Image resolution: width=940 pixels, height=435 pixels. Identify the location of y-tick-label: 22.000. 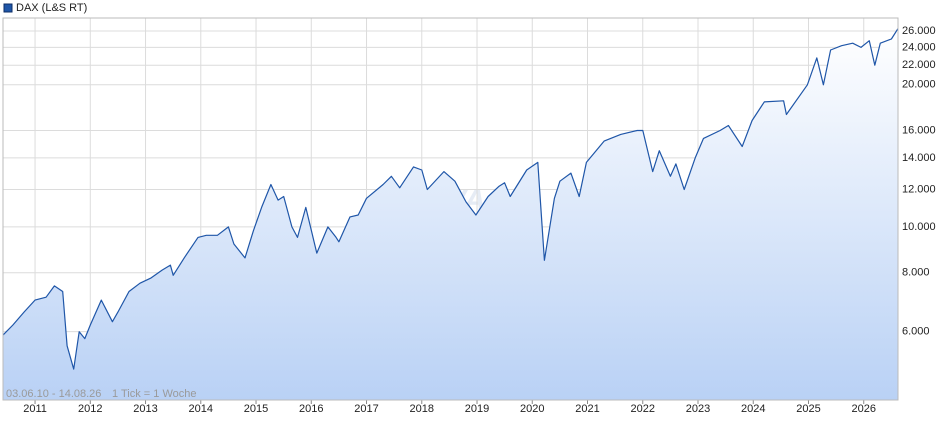
(919, 65).